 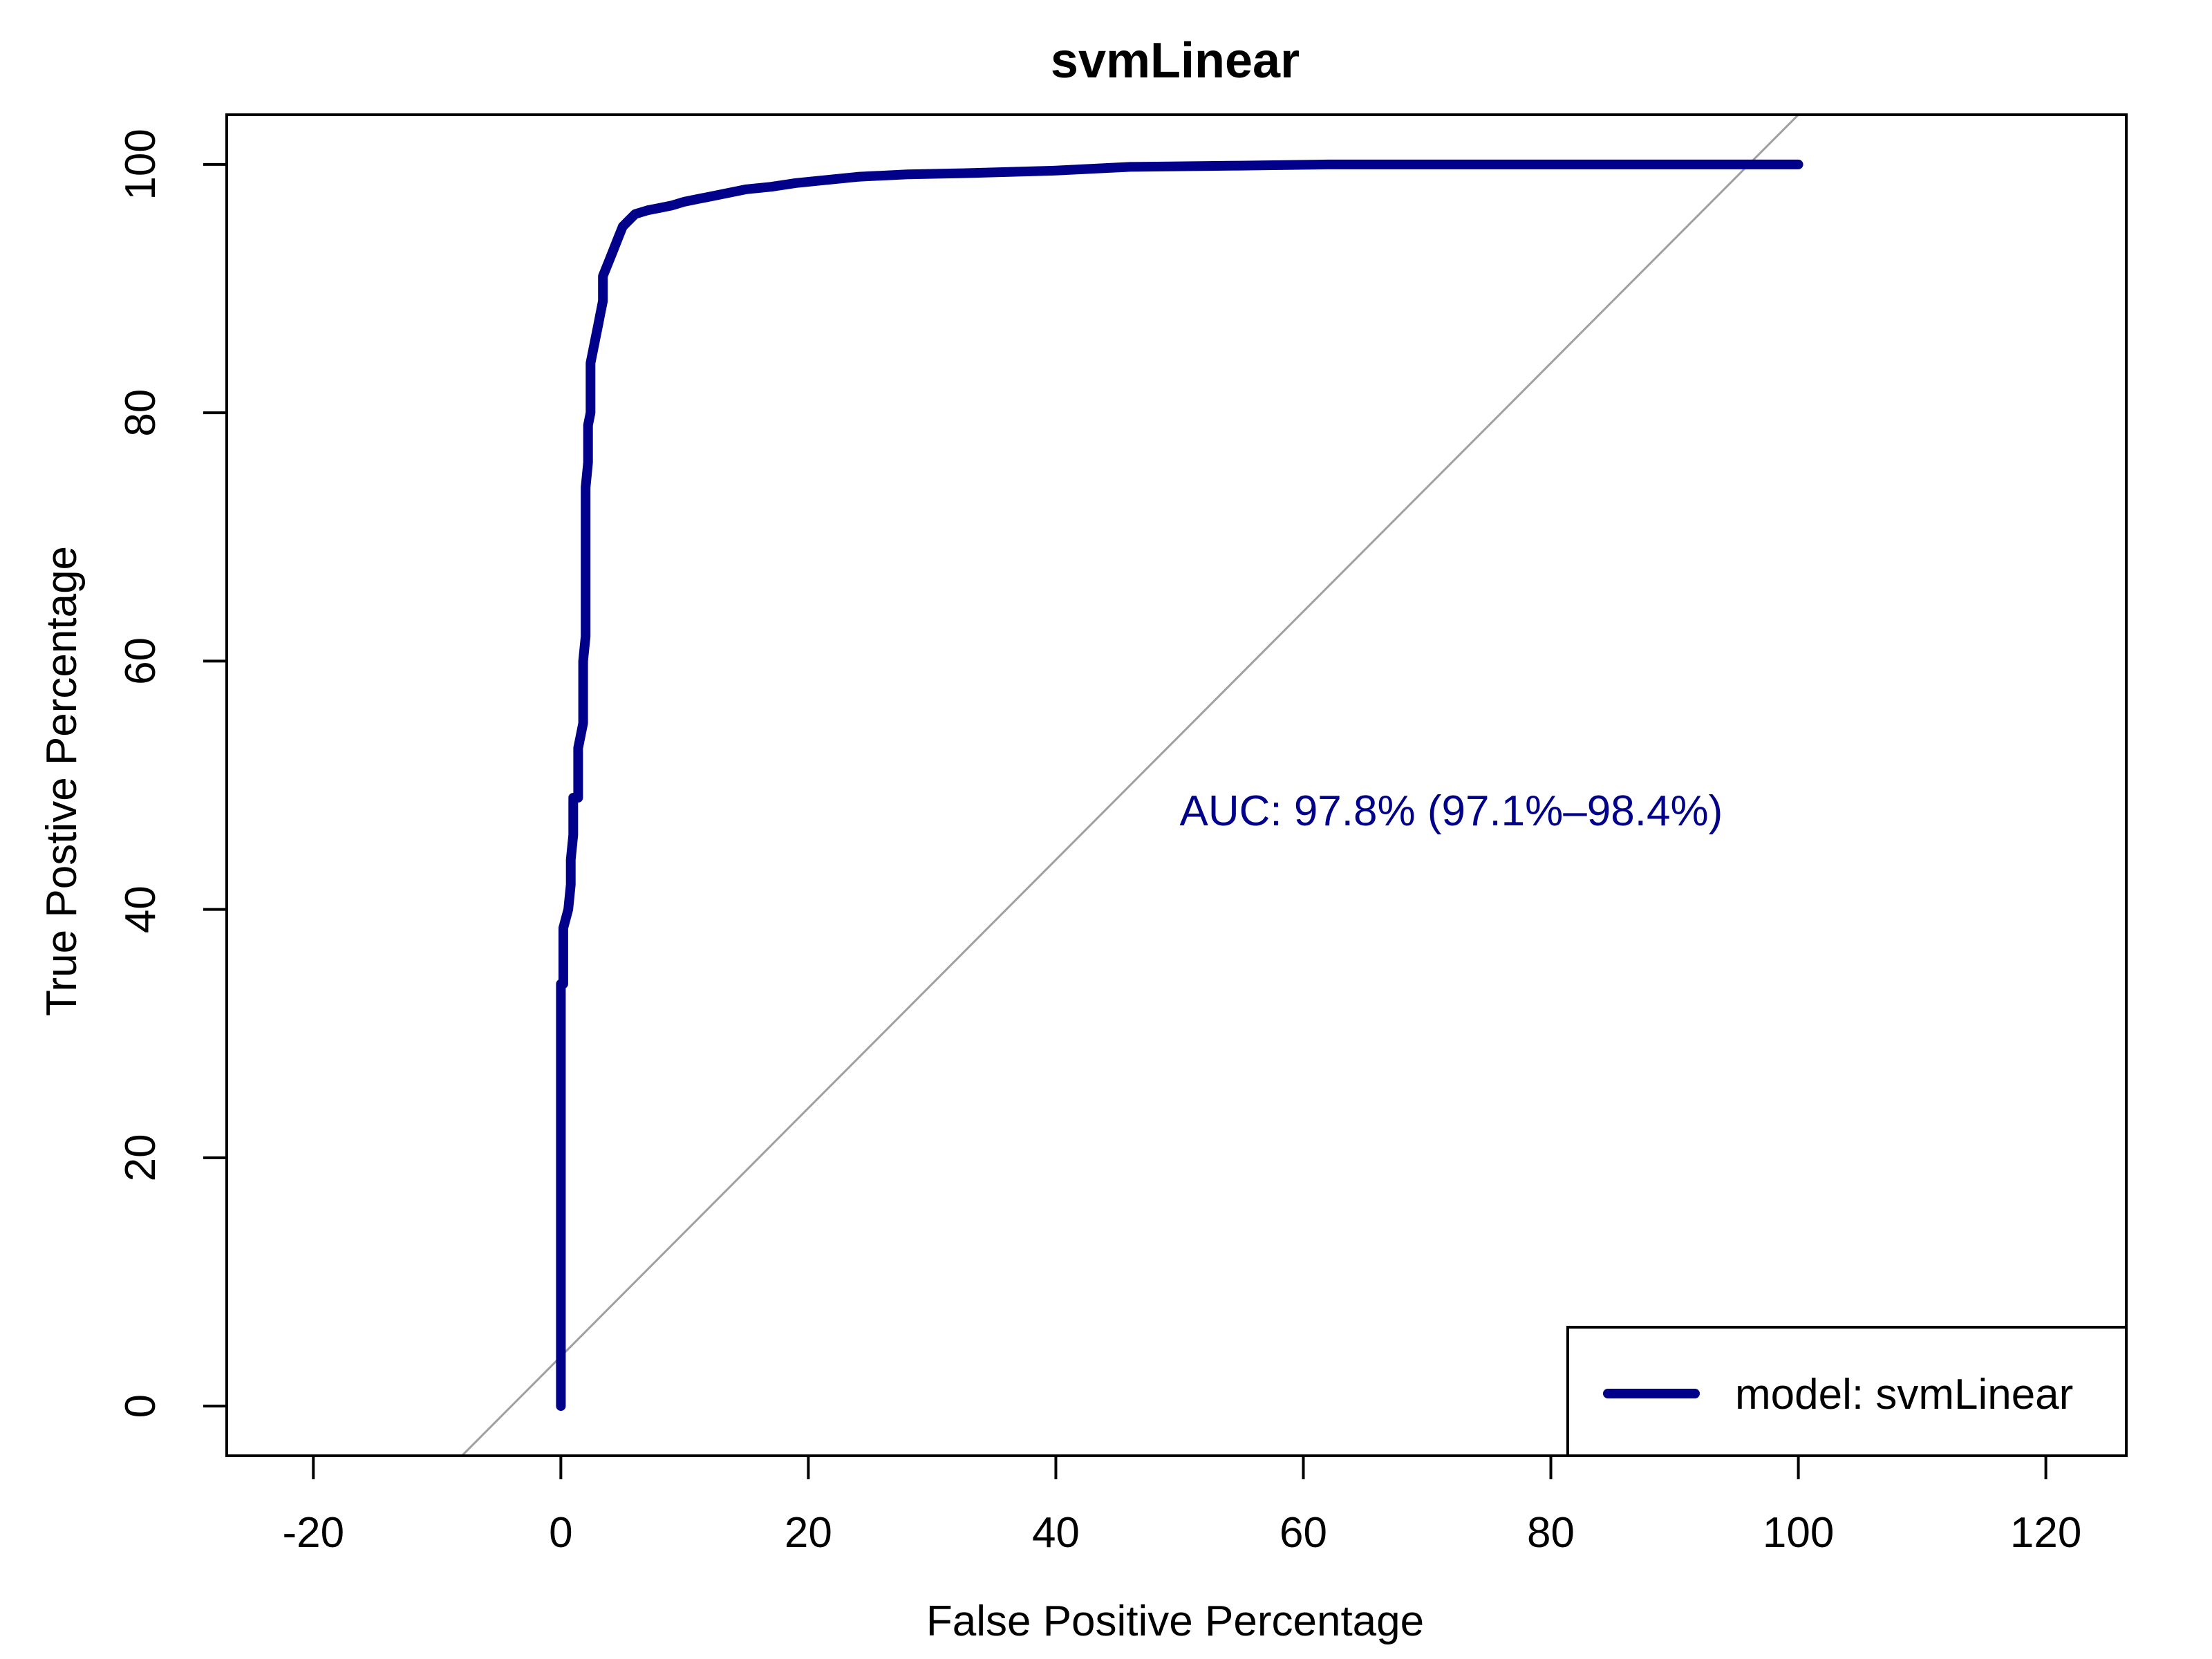 I want to click on x-tick-label-5: 80, so click(x=1551, y=1533).